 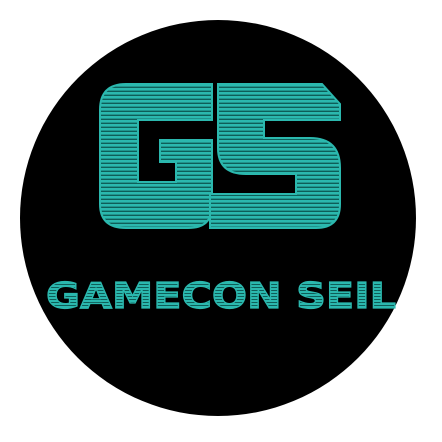 I want to click on logo-wordmark: GAMECON SEIL, so click(x=221, y=296).